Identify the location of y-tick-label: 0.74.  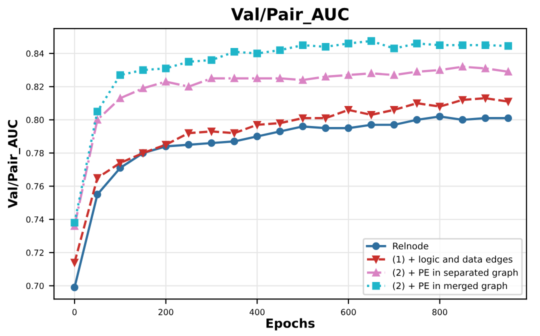
(35, 219).